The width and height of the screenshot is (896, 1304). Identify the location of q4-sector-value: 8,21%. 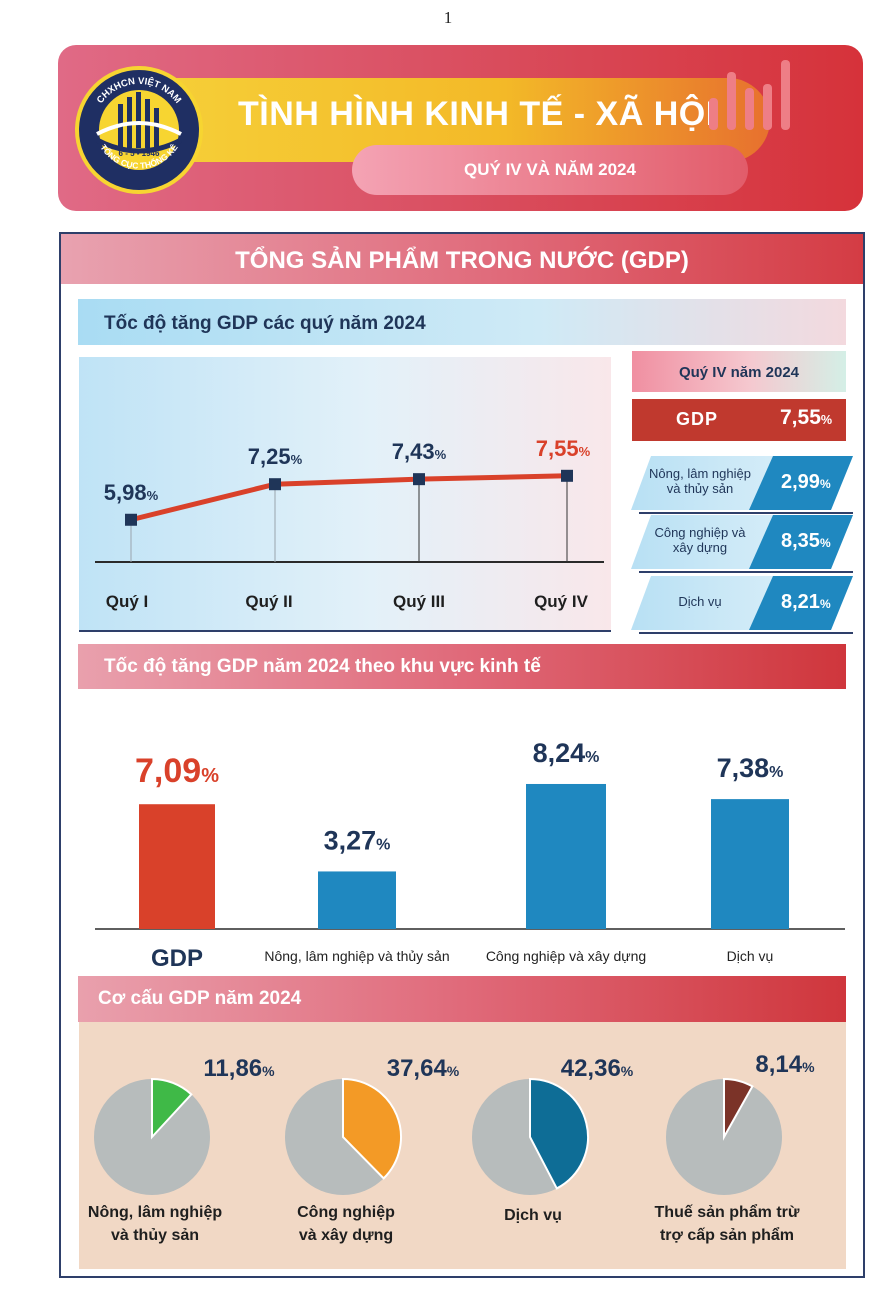
(806, 602).